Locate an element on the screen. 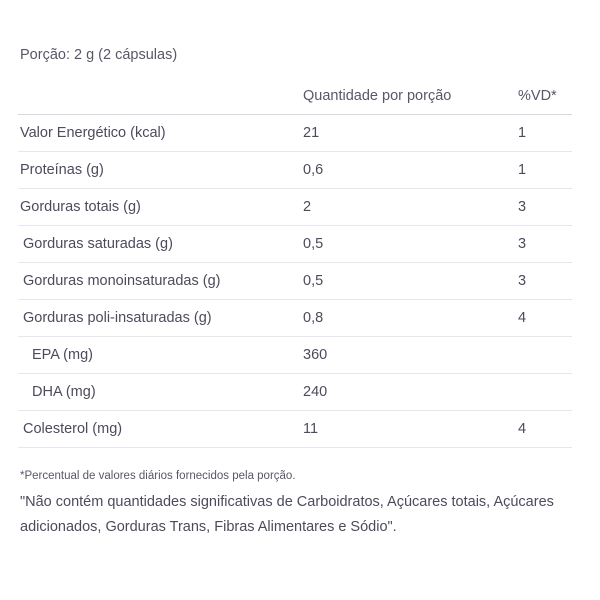 The height and width of the screenshot is (600, 600). table-row: DHA (mg) 240 is located at coordinates (295, 392).